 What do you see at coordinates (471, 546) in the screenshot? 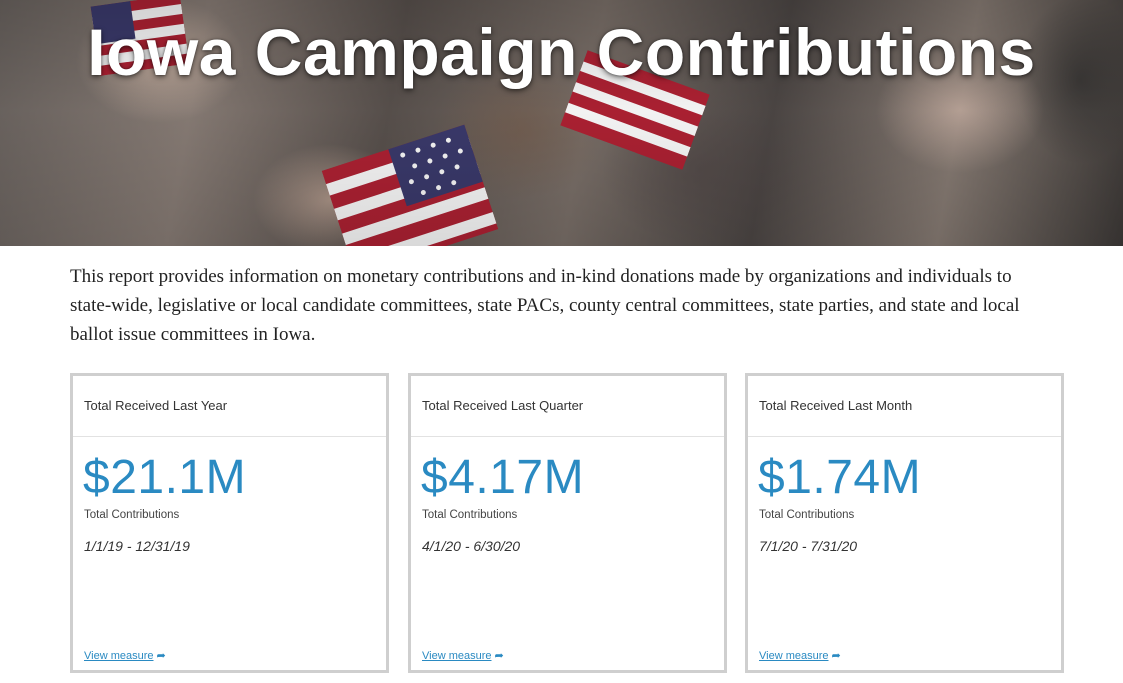
I see `card-date-range: 4/1/20 - 6/30/20` at bounding box center [471, 546].